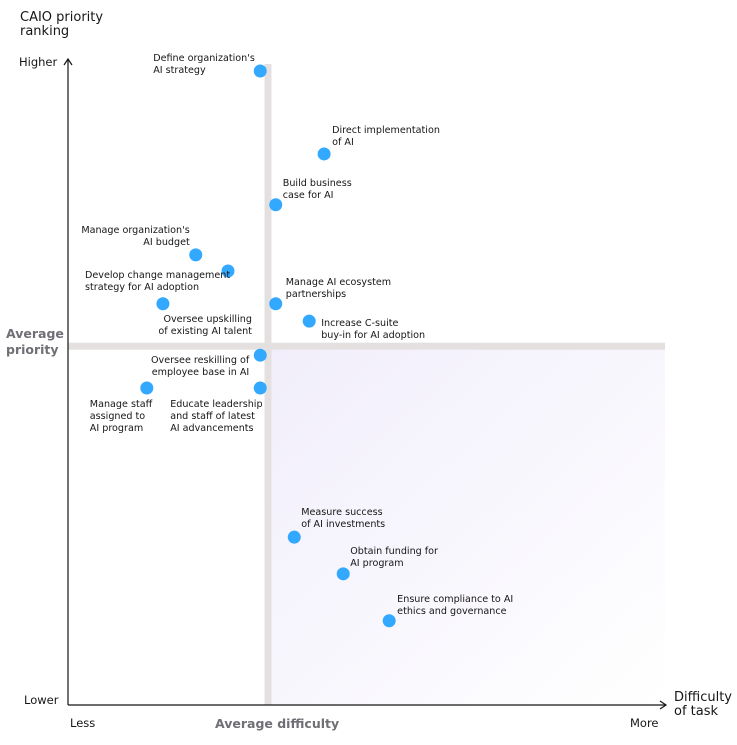  Describe the element at coordinates (703, 704) in the screenshot. I see `x-axis-title: Difficulty of task` at that location.